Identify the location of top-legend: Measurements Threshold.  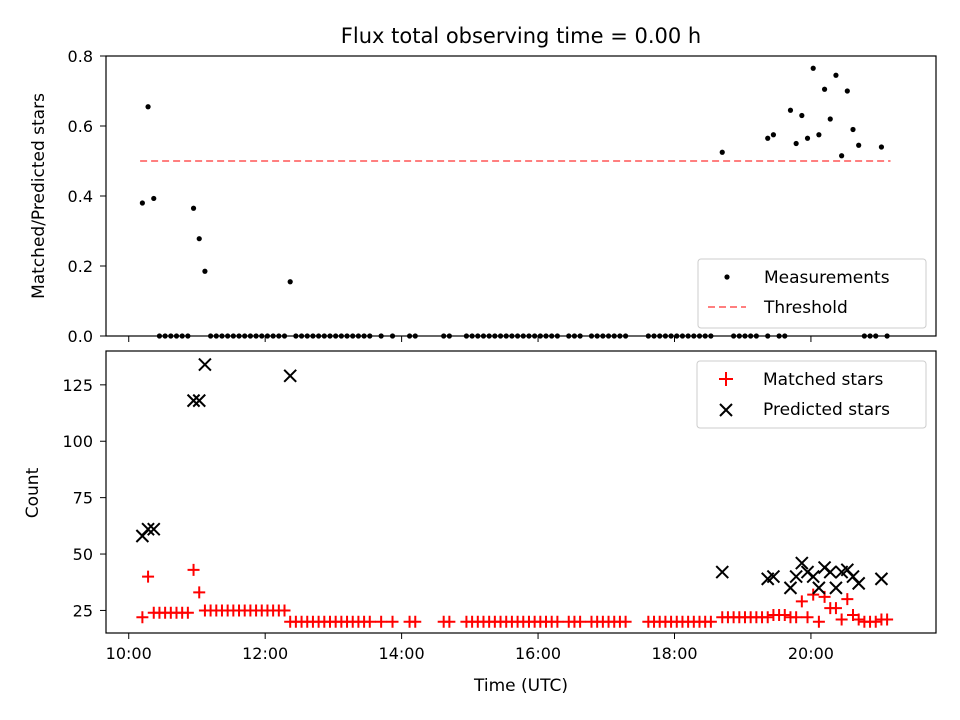
(812, 293).